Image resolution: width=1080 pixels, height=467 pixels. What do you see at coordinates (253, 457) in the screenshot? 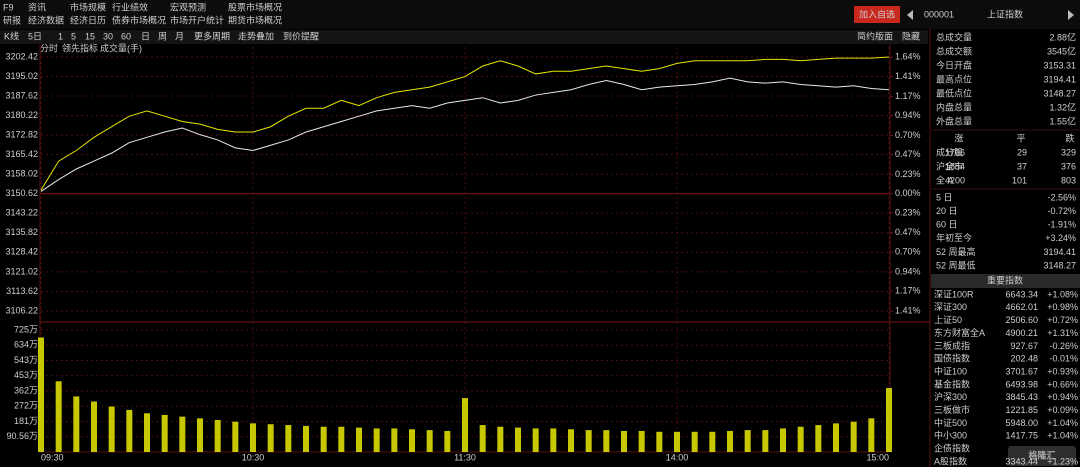
I see `x-tick-label: 10:30` at bounding box center [253, 457].